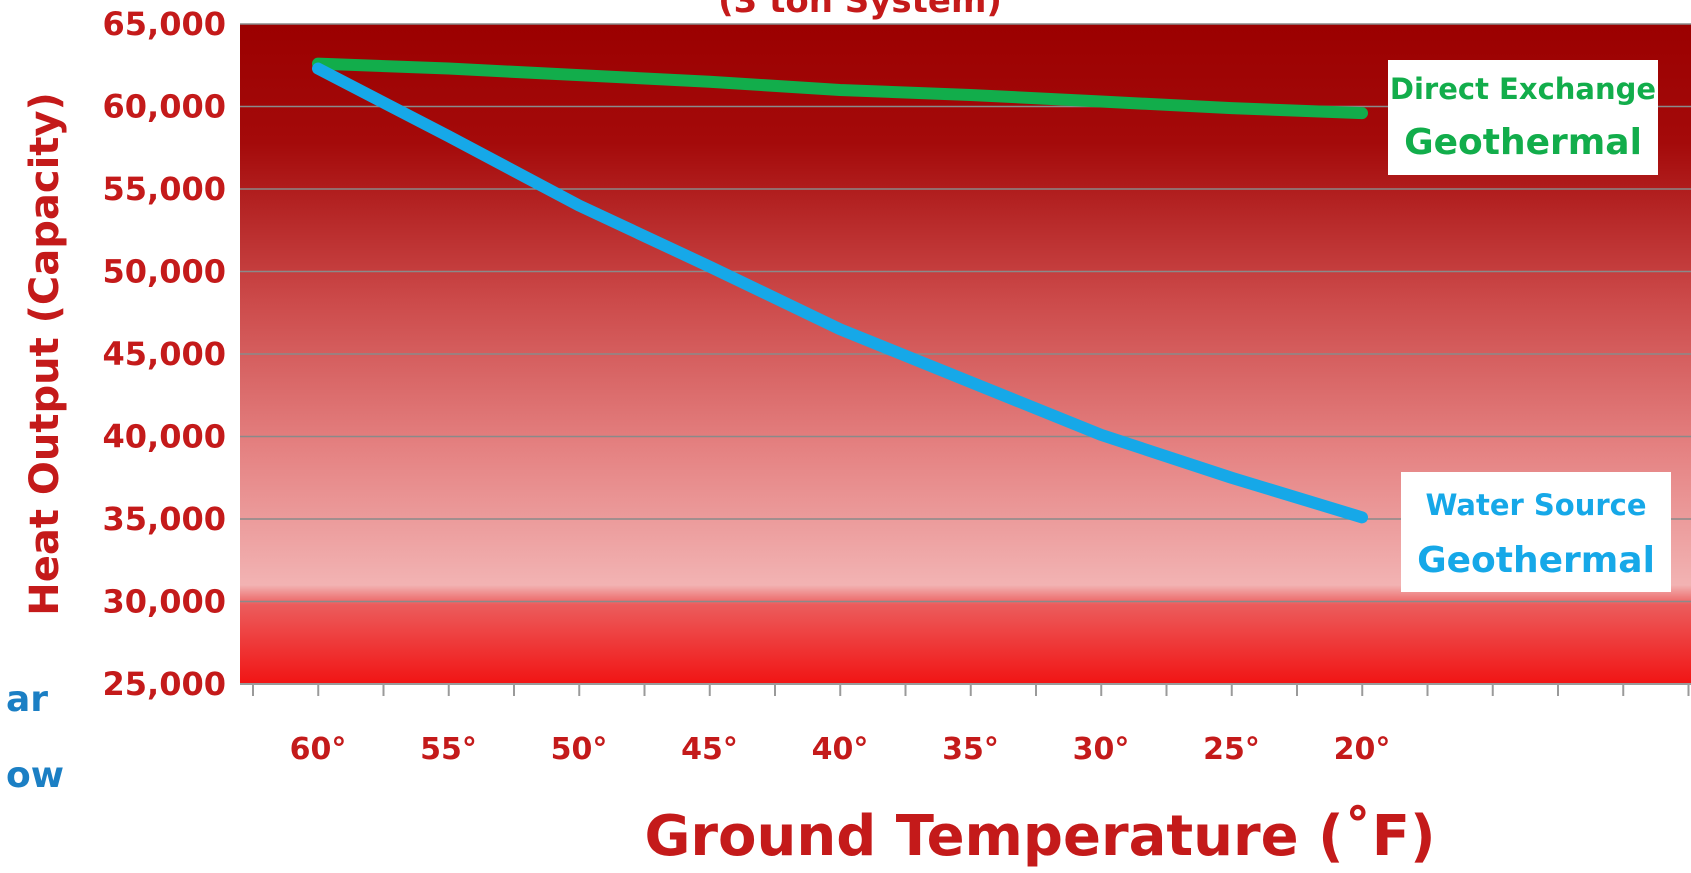 Image resolution: width=1691 pixels, height=873 pixels. Describe the element at coordinates (579, 749) in the screenshot. I see `x-tick-label: 50°` at that location.